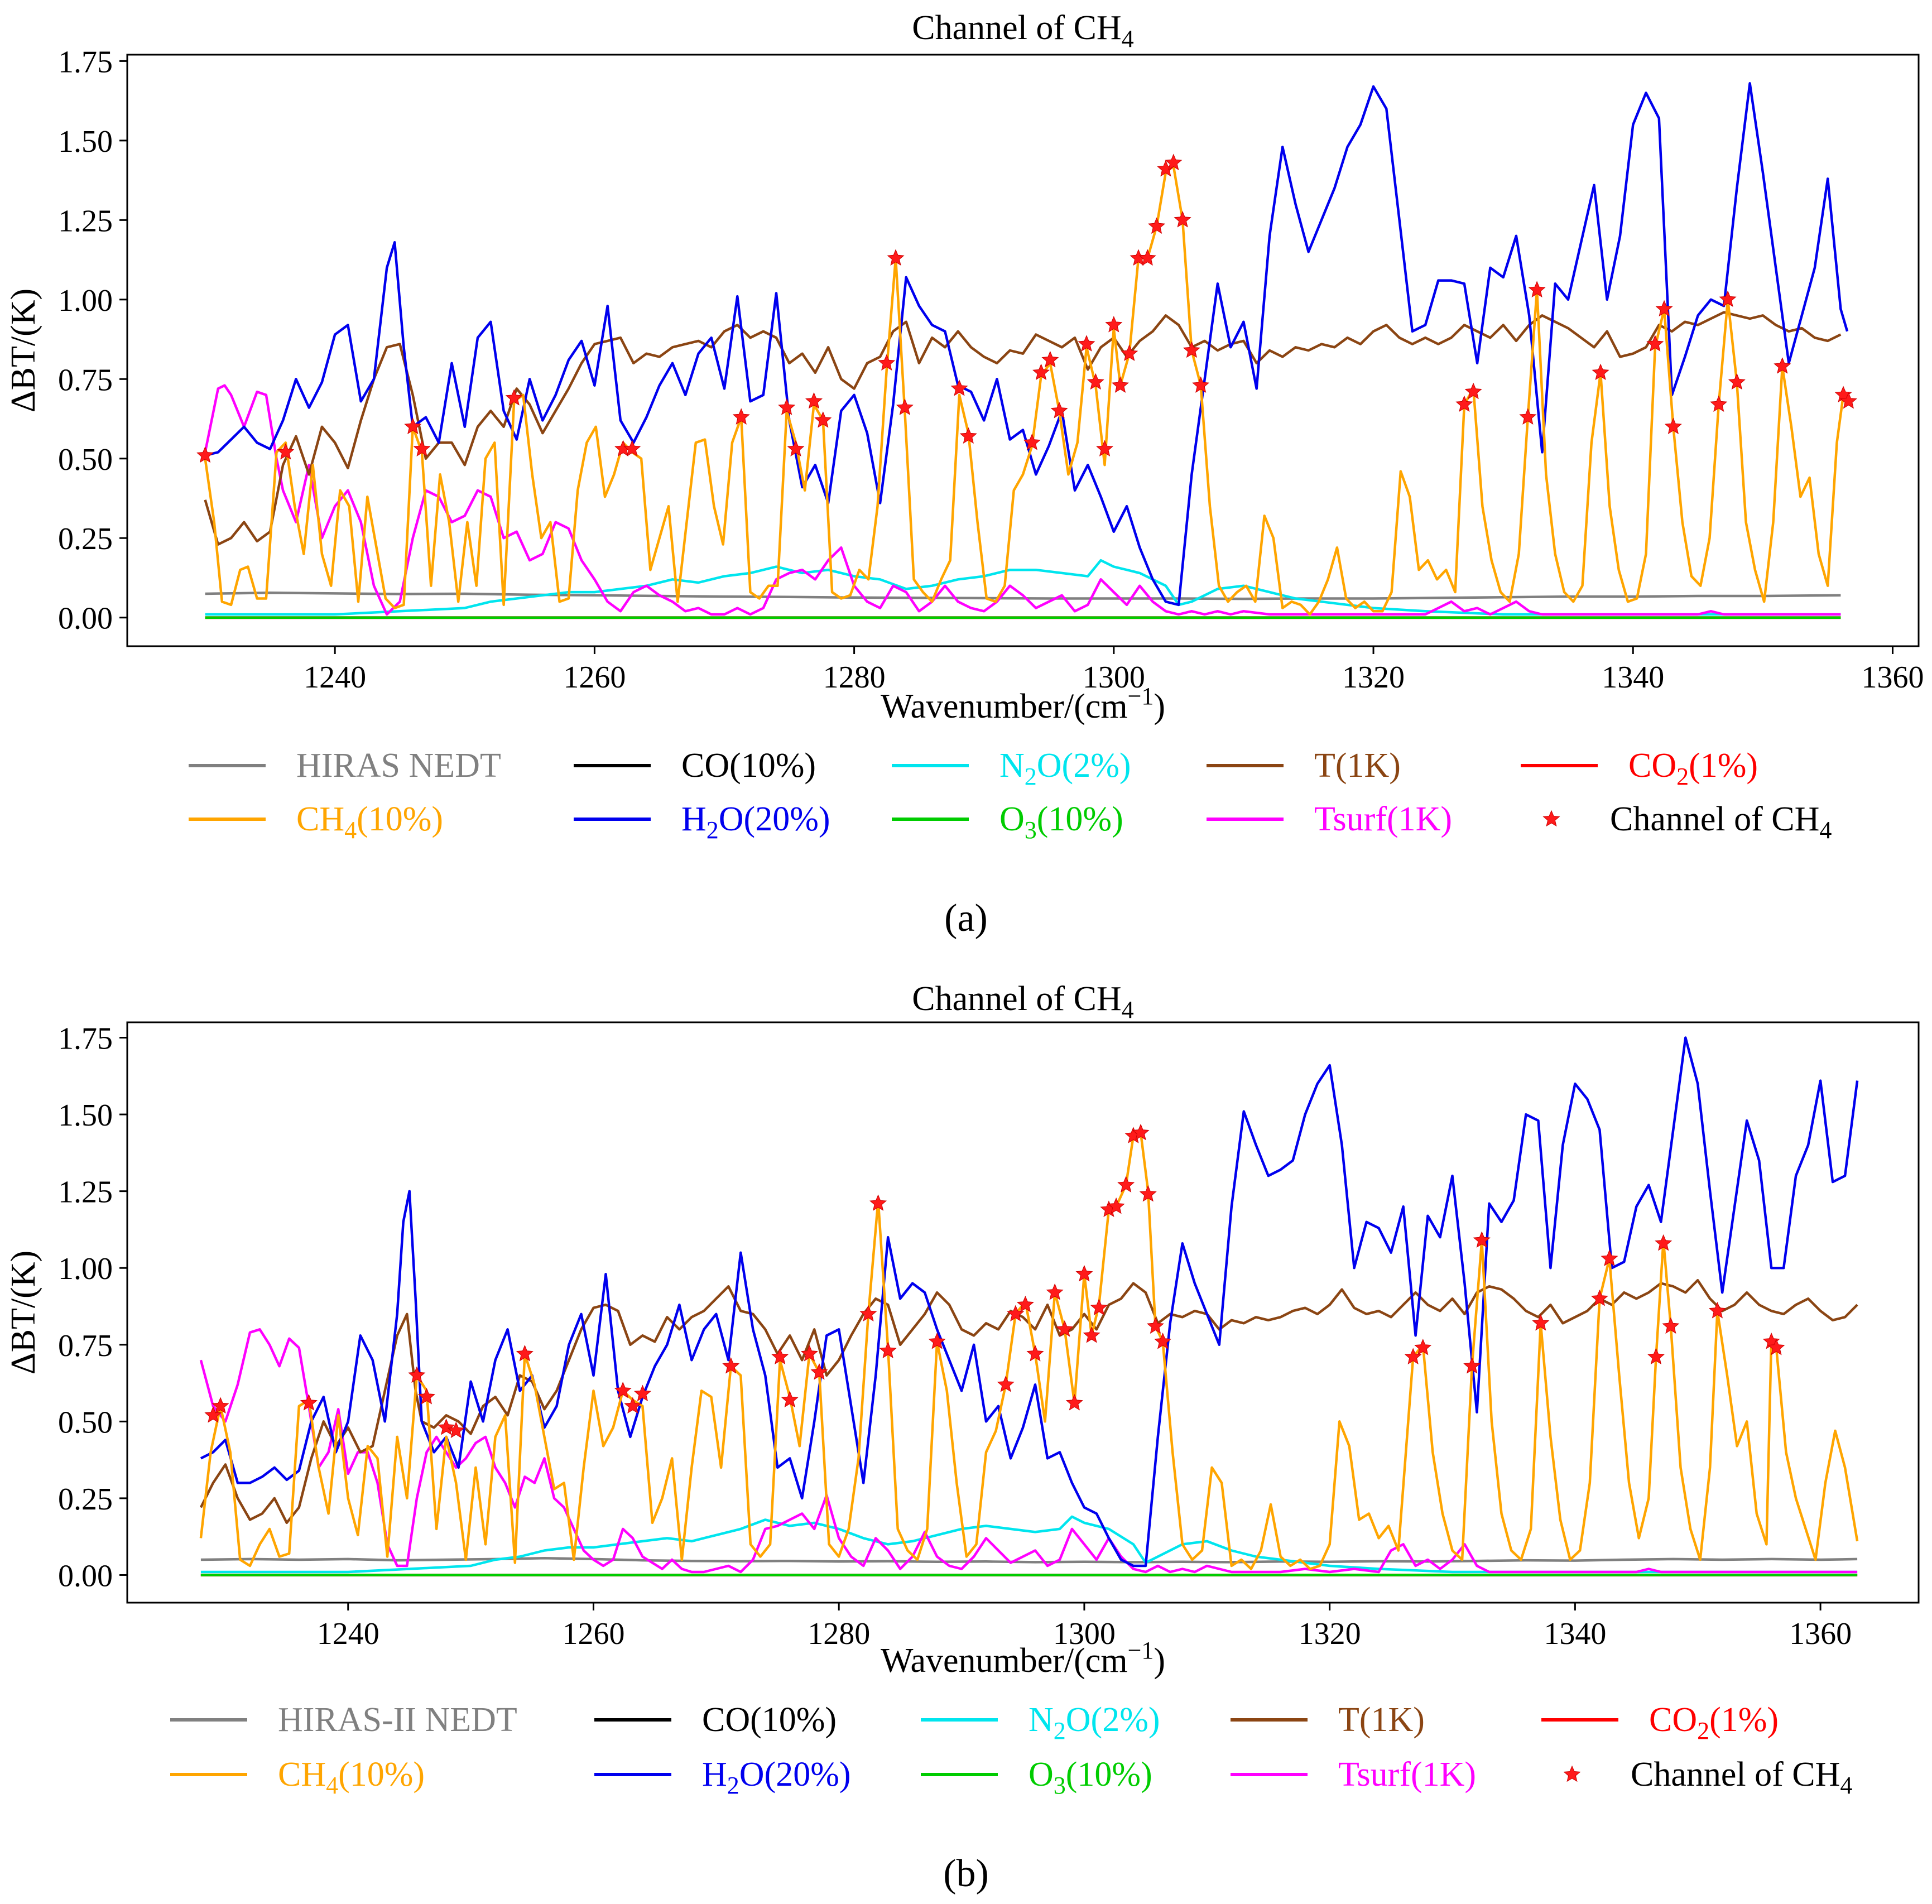  What do you see at coordinates (1113, 1720) in the screenshot?
I see `legend-label-n2o-rest: O(2%)` at bounding box center [1113, 1720].